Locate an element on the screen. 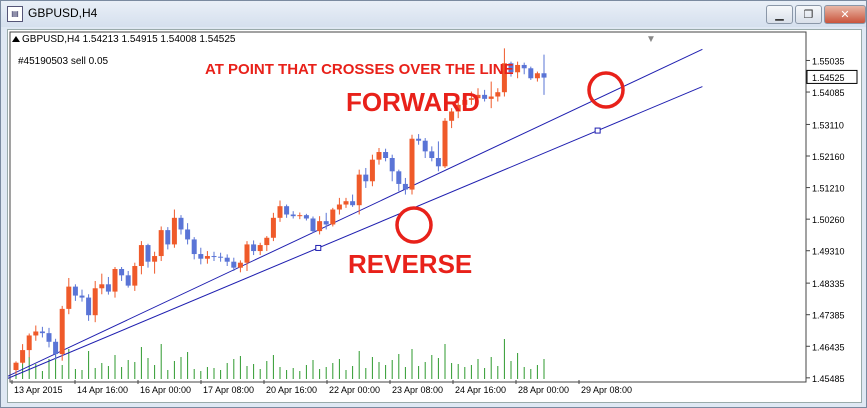 This screenshot has height=408, width=867. price-tick-label: 1.55035 is located at coordinates (828, 61).